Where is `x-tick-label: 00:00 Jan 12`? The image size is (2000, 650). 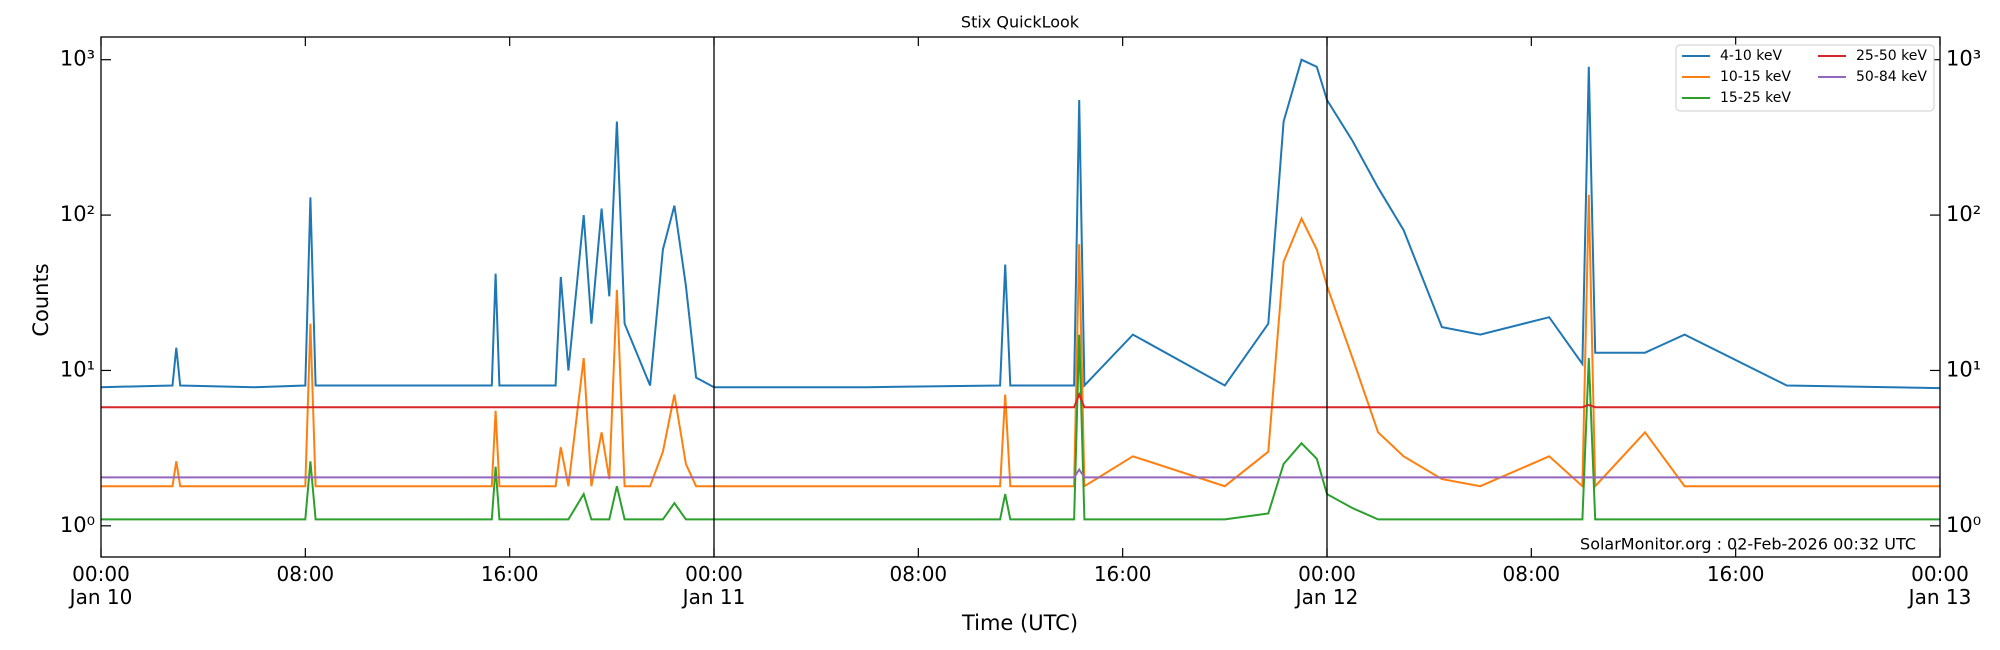
x-tick-label: 00:00 Jan 12 is located at coordinates (1327, 585).